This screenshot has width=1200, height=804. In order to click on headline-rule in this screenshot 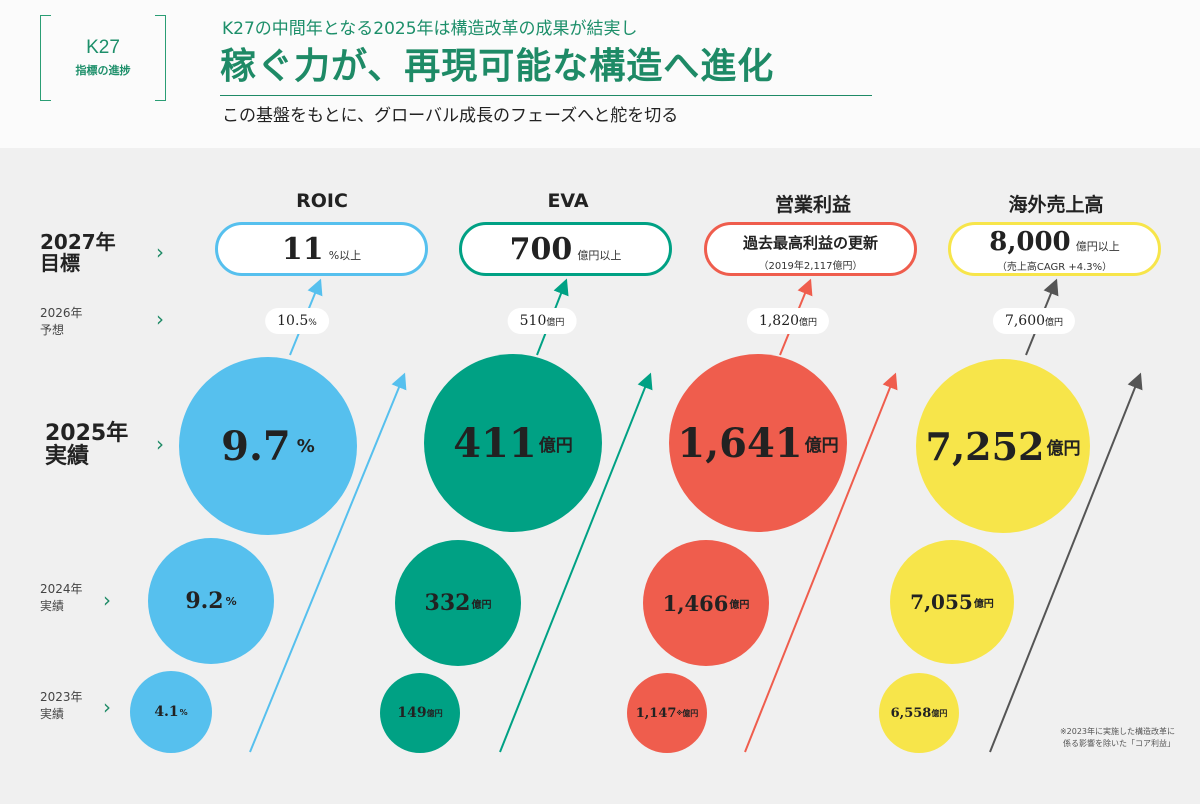, I will do `click(546, 95)`.